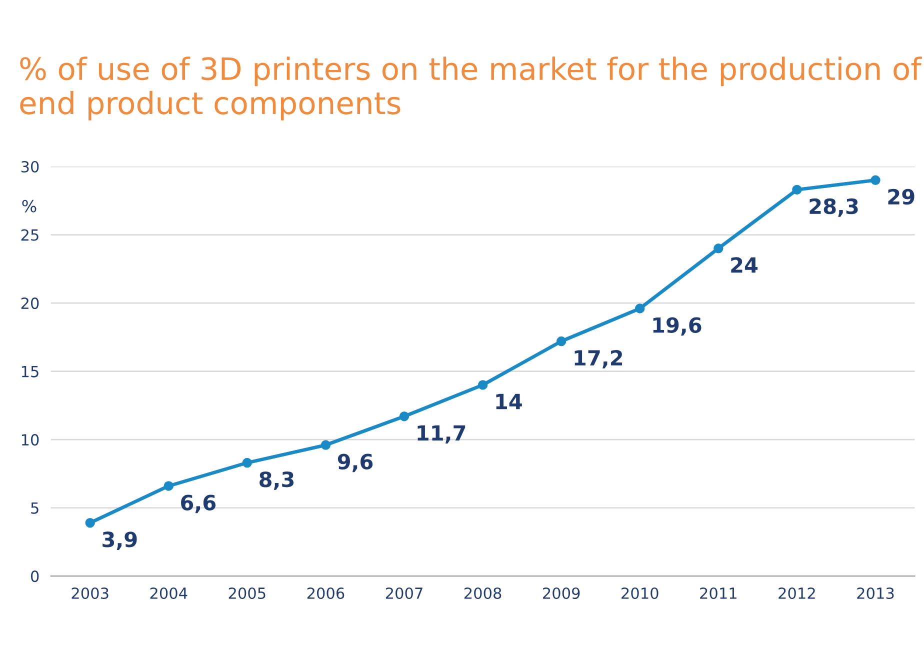 The height and width of the screenshot is (666, 924). I want to click on x-tick-label: 2008, so click(483, 593).